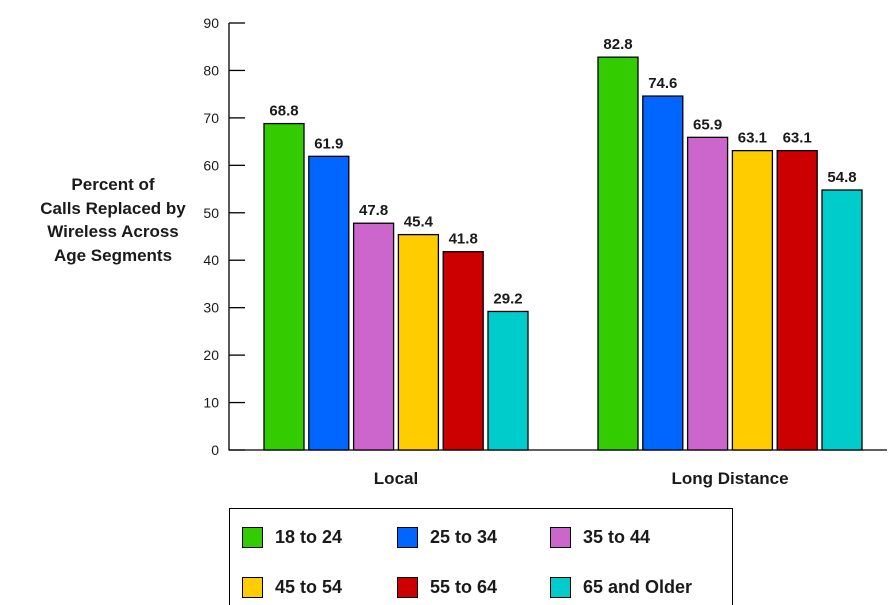 The image size is (890, 605). I want to click on legend-label: 25 to 34, so click(464, 536).